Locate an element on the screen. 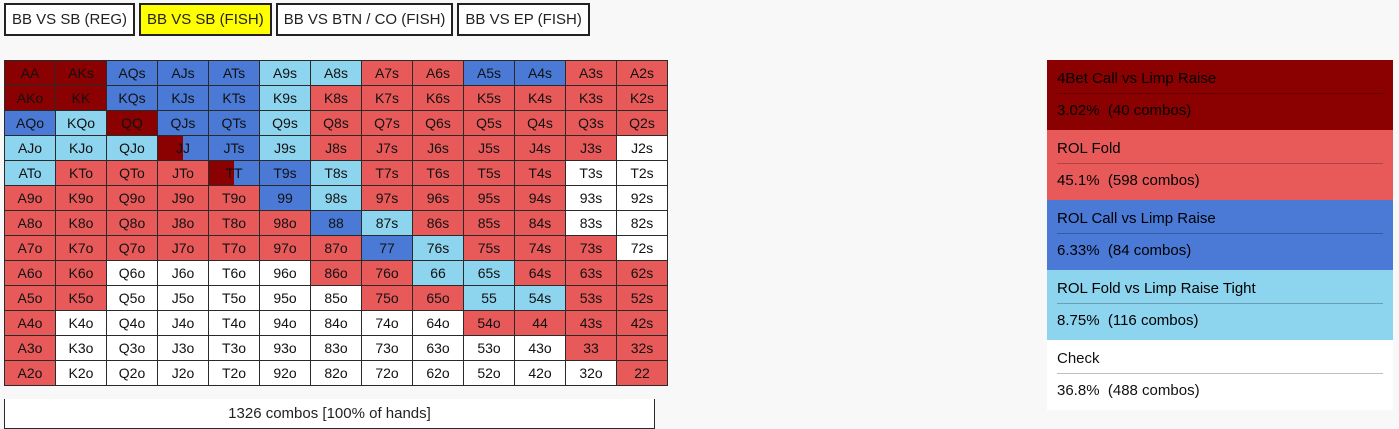  hand-cell: 93o is located at coordinates (285, 348).